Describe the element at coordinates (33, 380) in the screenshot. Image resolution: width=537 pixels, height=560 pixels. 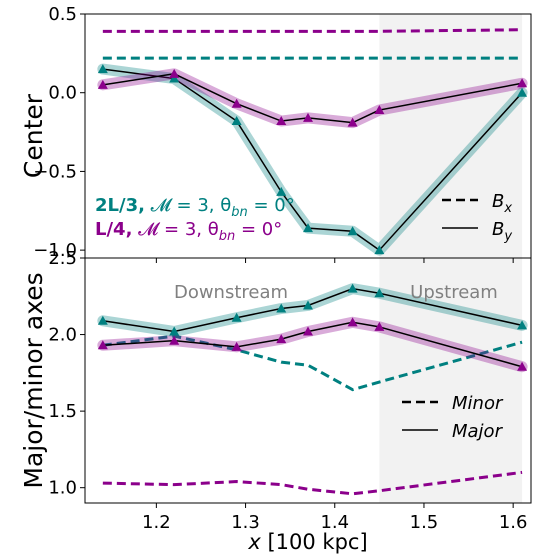
I see `y-axis-label-axes: Major/minor axes` at that location.